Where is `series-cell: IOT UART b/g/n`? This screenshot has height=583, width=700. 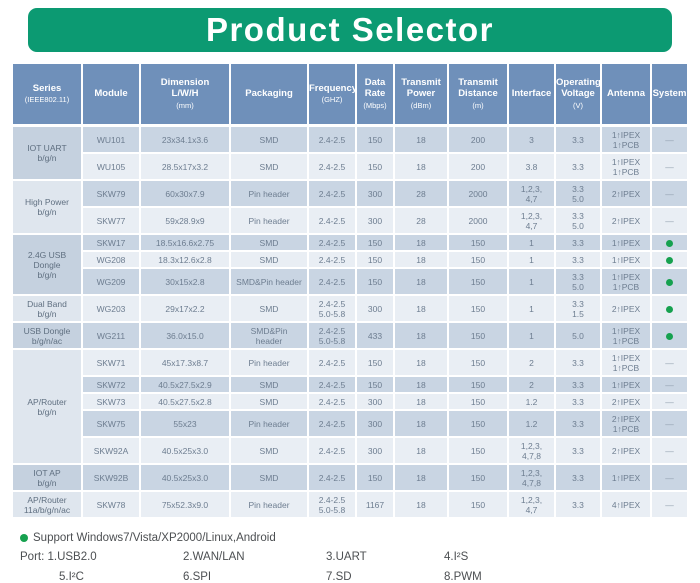 series-cell: IOT UART b/g/n is located at coordinates (47, 153).